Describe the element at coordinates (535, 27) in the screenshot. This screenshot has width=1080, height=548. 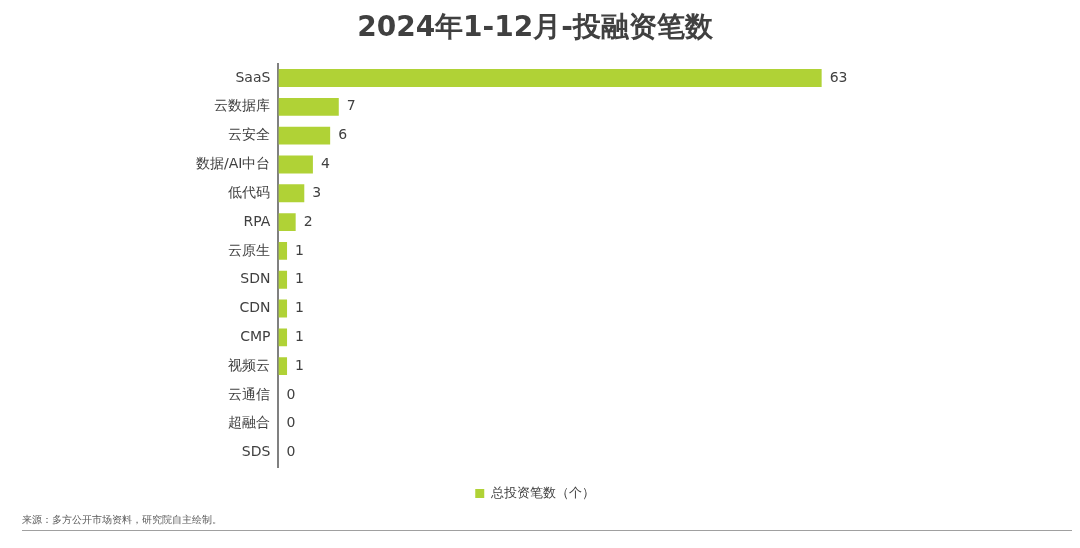
I see `chart-title: 2024年1-12月-投融资笔数` at that location.